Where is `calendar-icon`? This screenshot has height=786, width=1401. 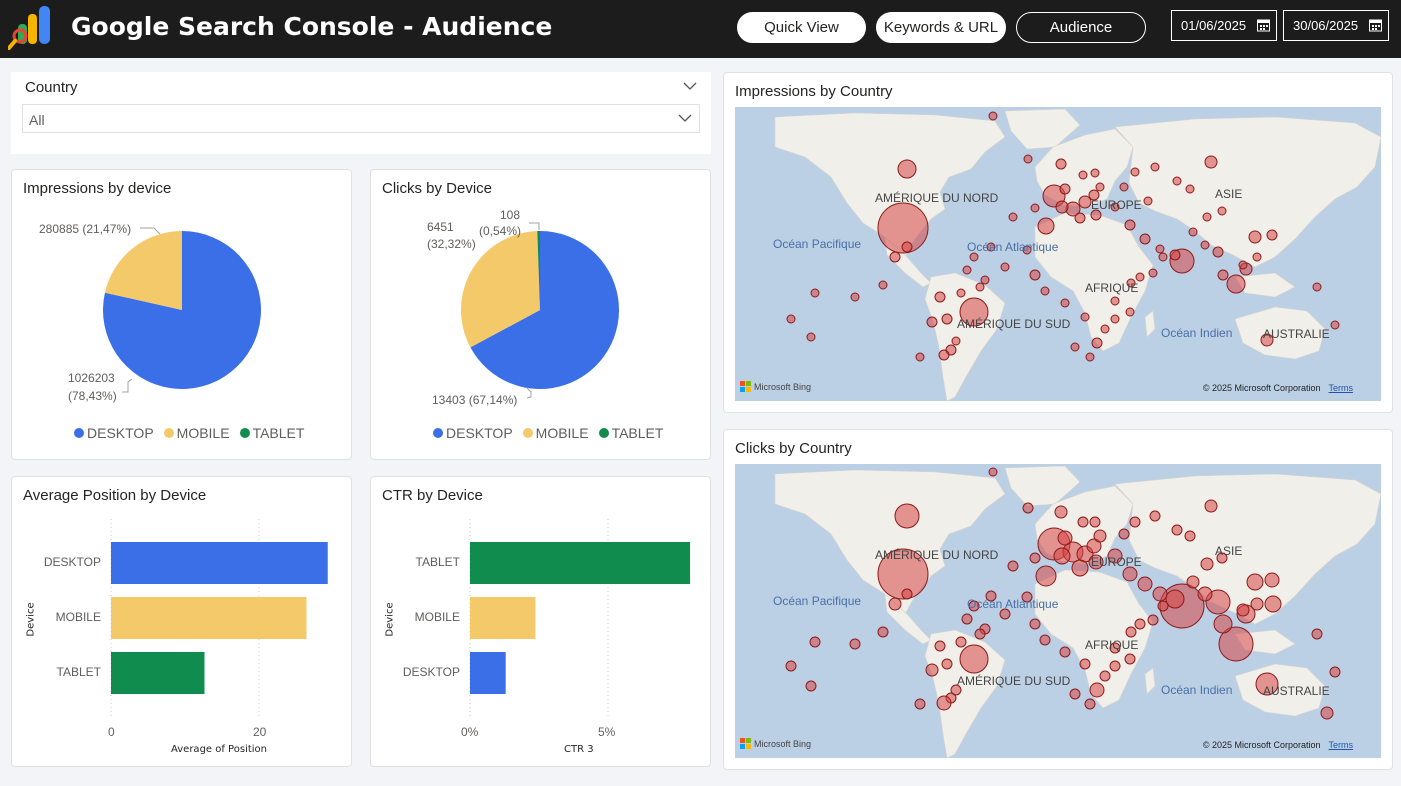 calendar-icon is located at coordinates (1375, 25).